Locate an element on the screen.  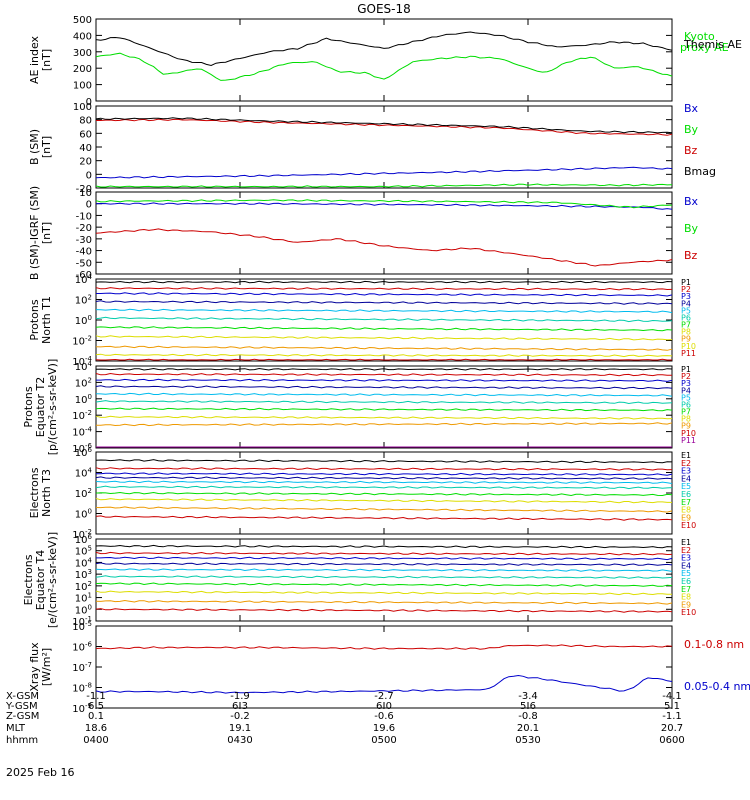
series-line-p4 is located at coordinates (384, 387).